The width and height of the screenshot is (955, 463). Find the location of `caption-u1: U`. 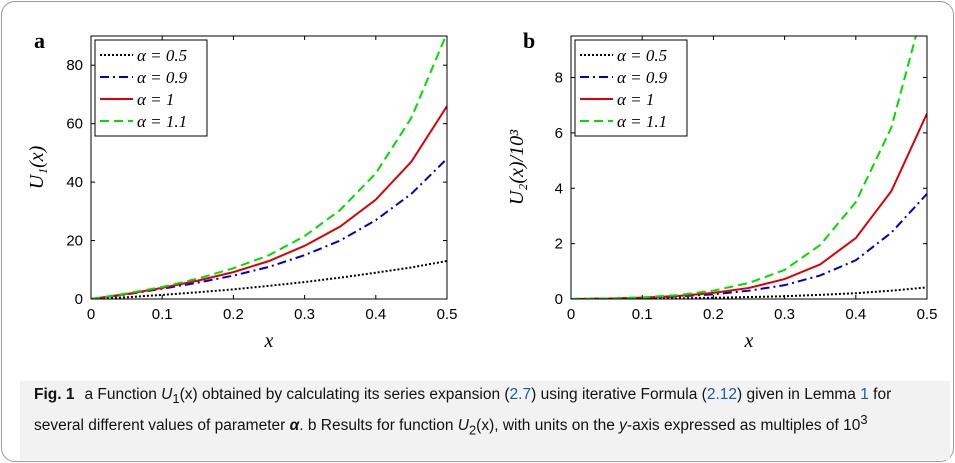

caption-u1: U is located at coordinates (167, 394).